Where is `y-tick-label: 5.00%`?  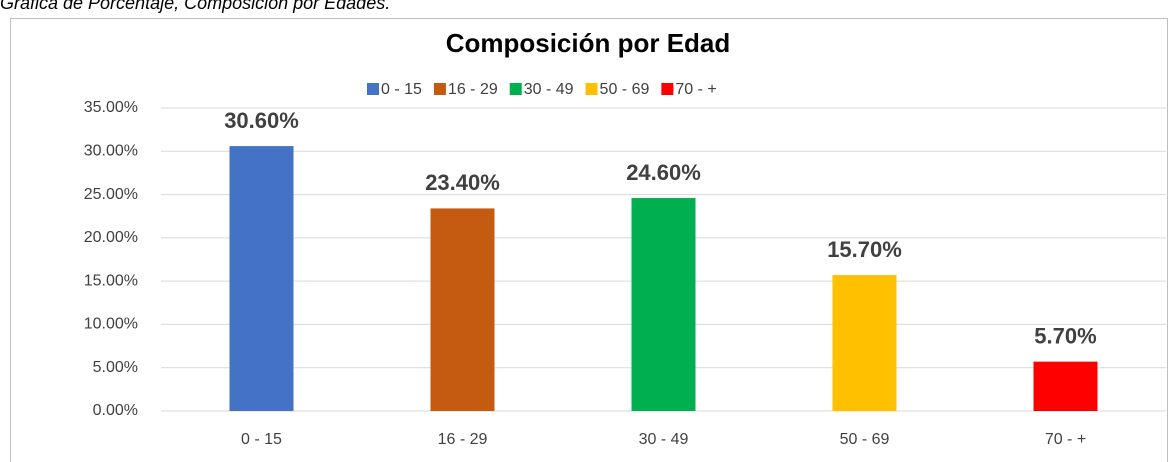
y-tick-label: 5.00% is located at coordinates (115, 367).